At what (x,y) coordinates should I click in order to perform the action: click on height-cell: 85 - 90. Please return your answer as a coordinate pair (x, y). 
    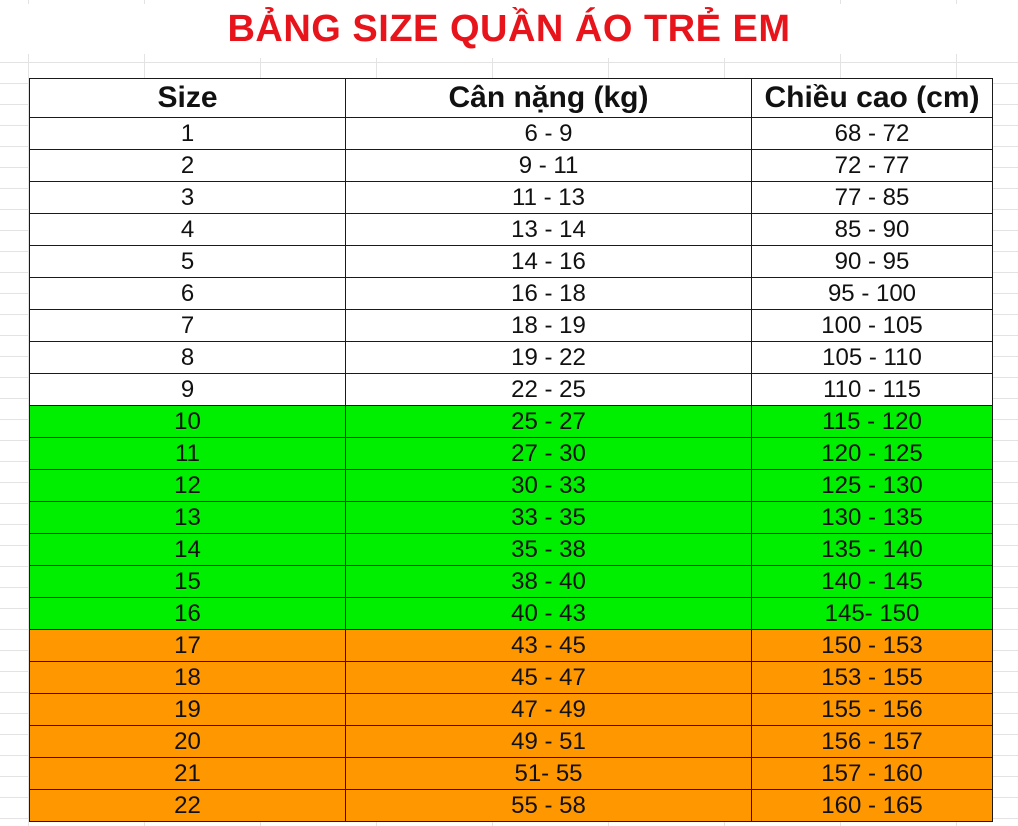
    Looking at the image, I should click on (872, 229).